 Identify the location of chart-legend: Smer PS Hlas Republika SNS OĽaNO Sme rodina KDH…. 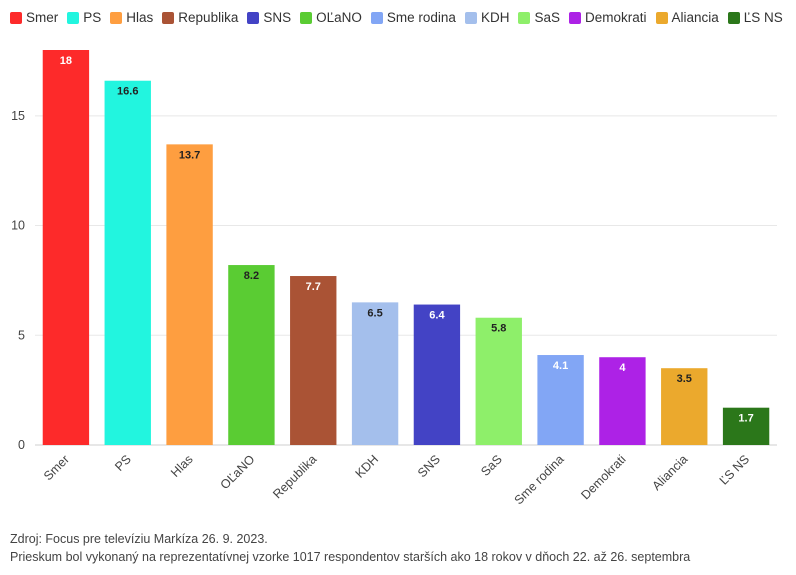
(400, 17).